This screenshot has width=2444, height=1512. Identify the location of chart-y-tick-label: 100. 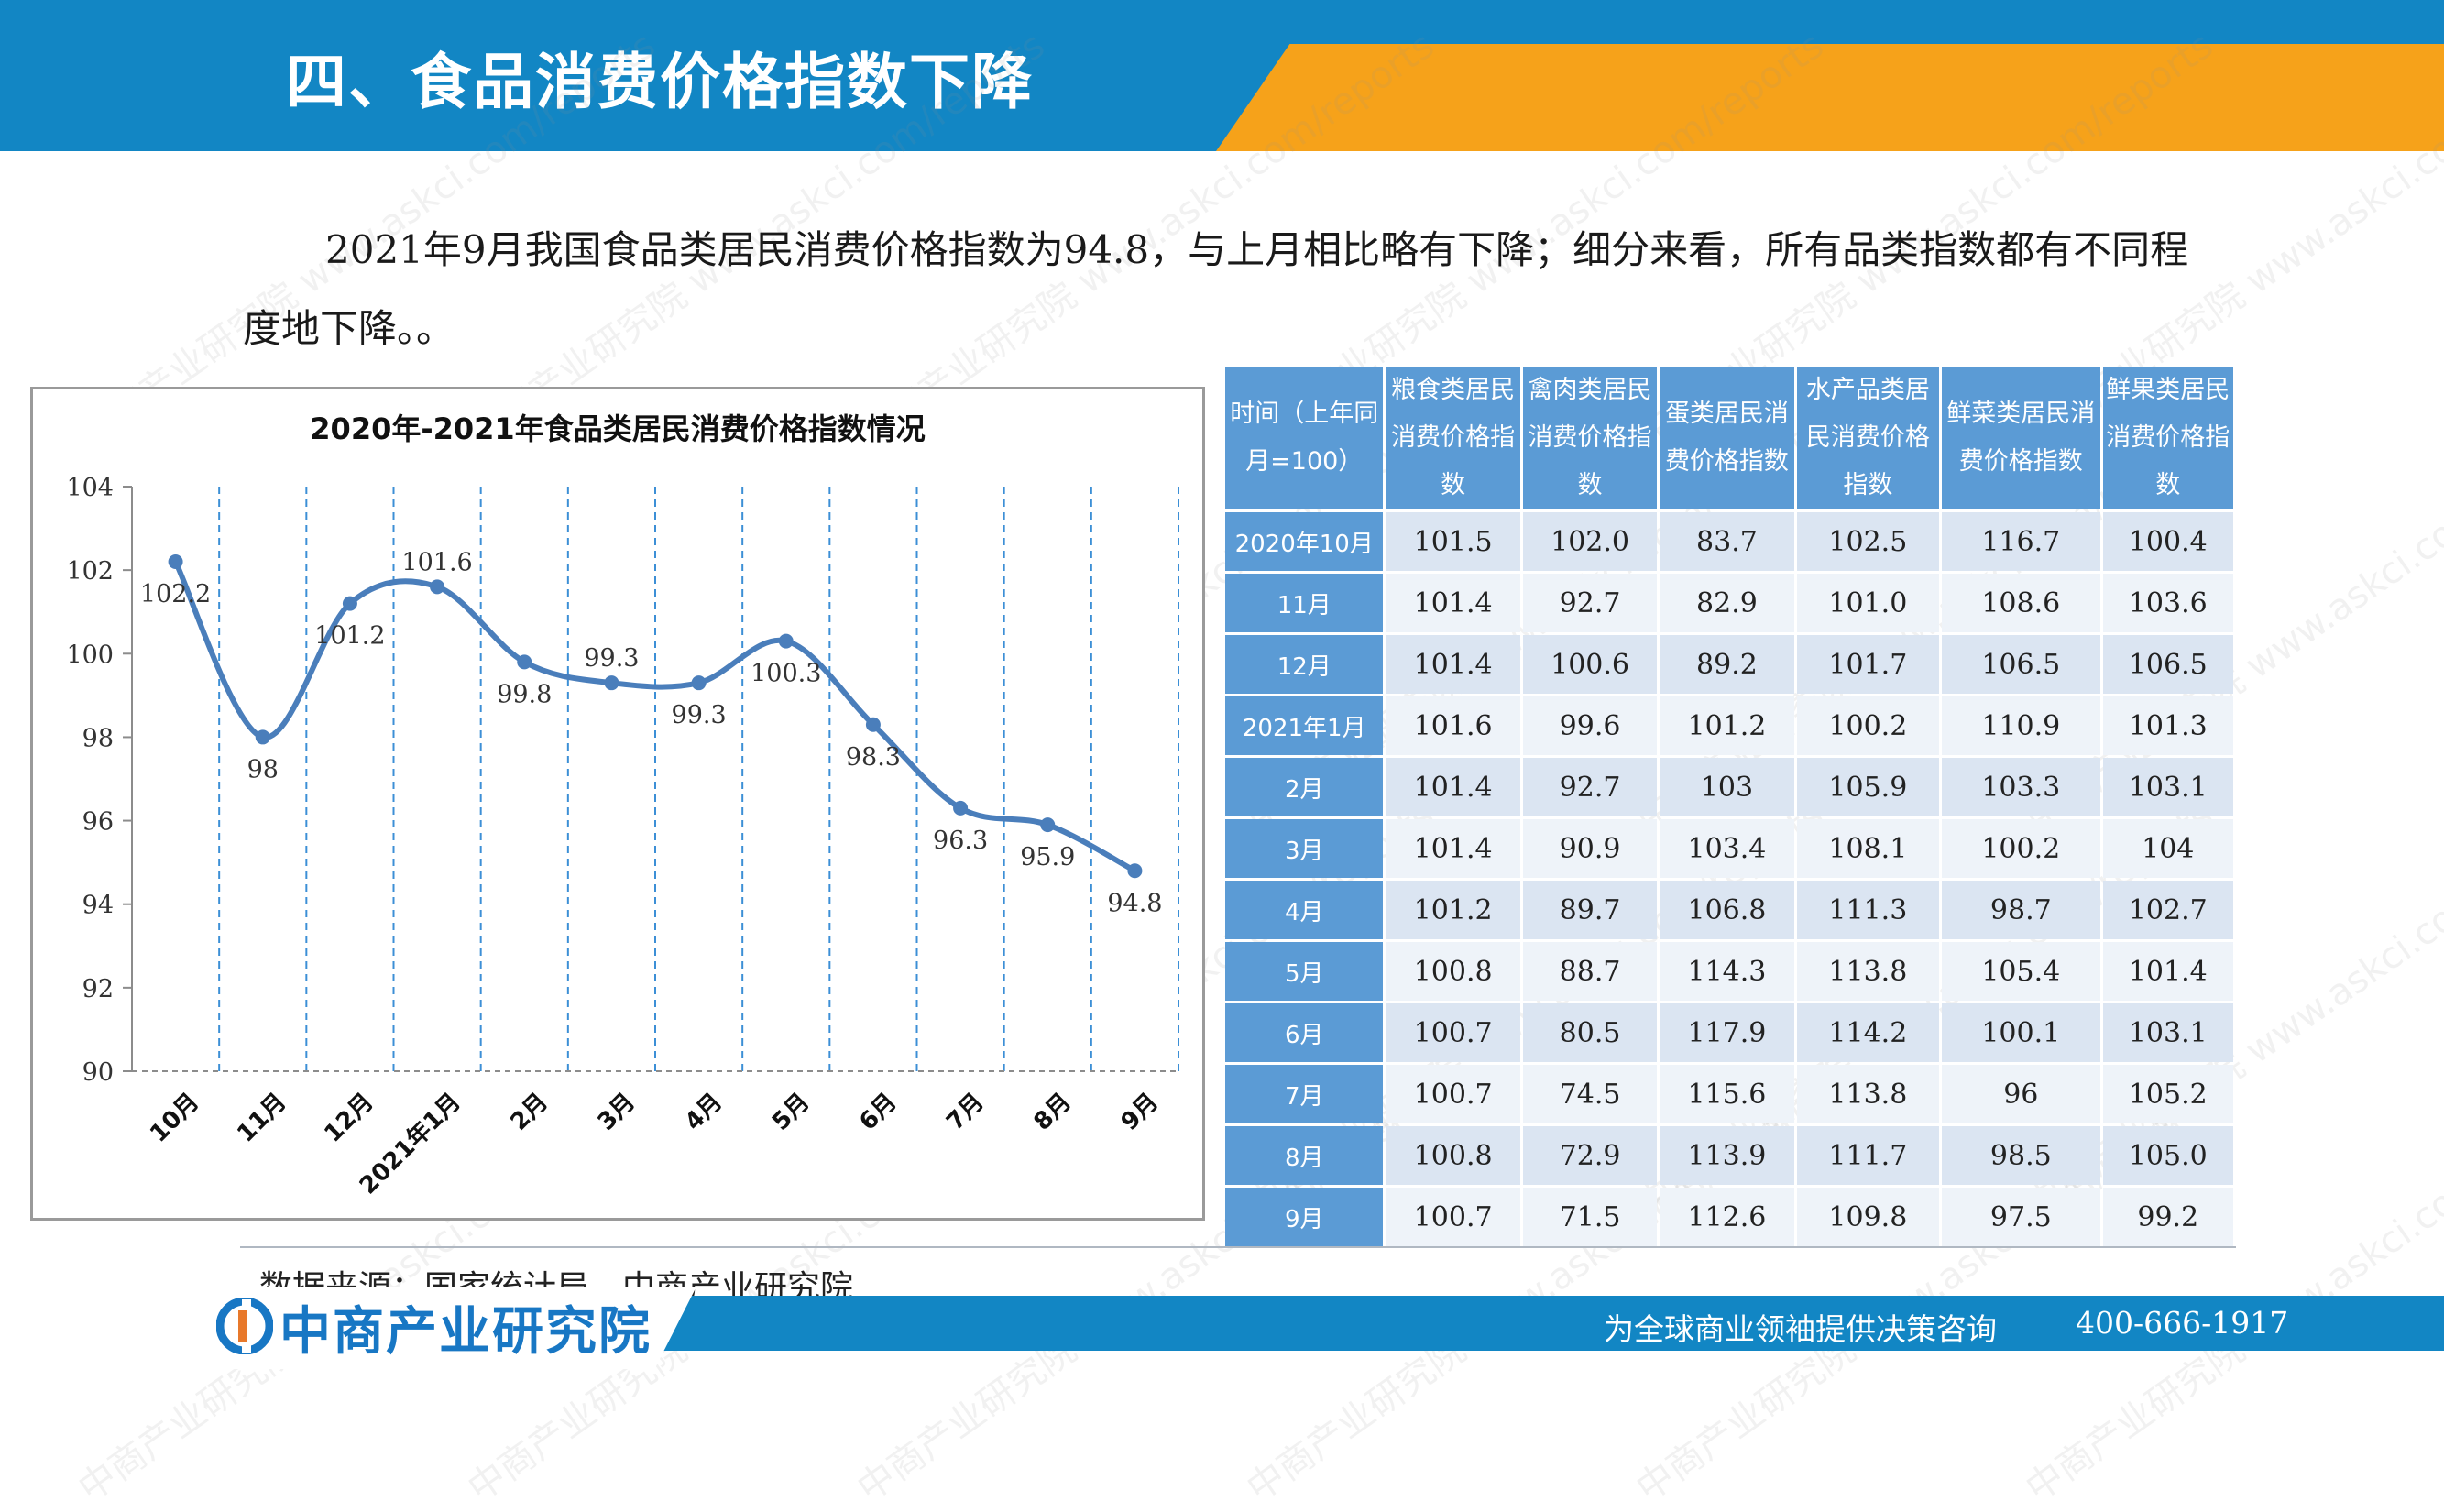
(90, 655).